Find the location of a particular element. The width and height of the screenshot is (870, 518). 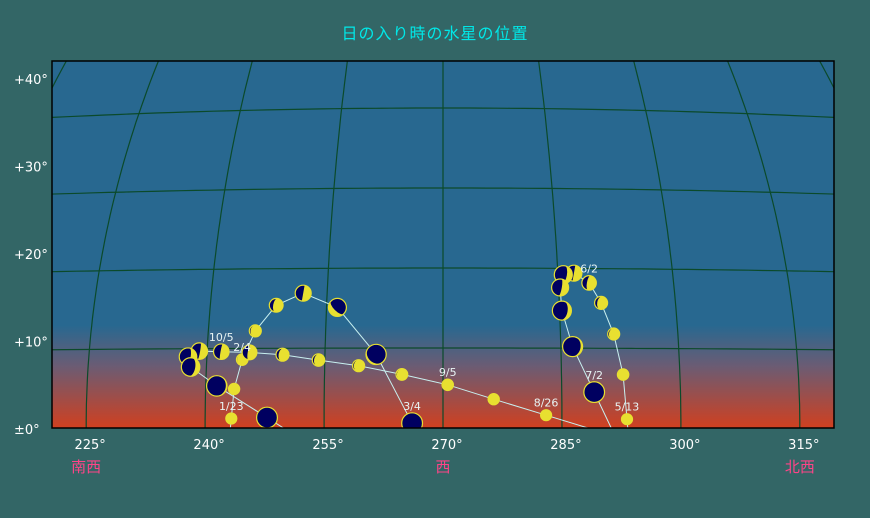

y-tick-label: +10° is located at coordinates (31, 343).